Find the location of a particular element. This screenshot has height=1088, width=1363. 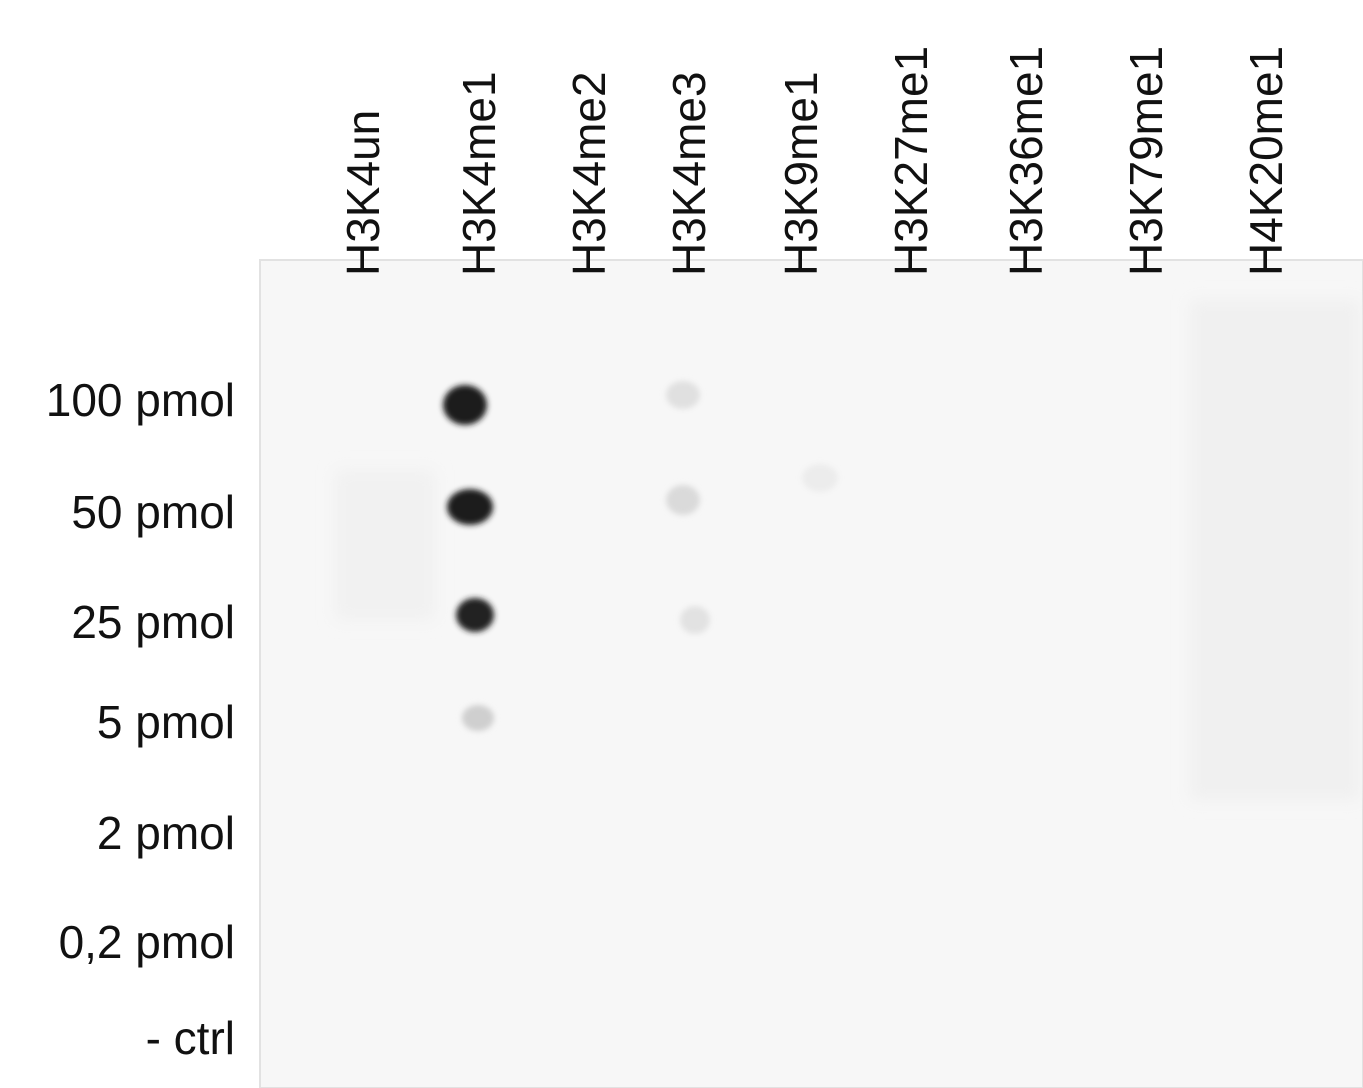

row-label: 25 pmol is located at coordinates (153, 622).